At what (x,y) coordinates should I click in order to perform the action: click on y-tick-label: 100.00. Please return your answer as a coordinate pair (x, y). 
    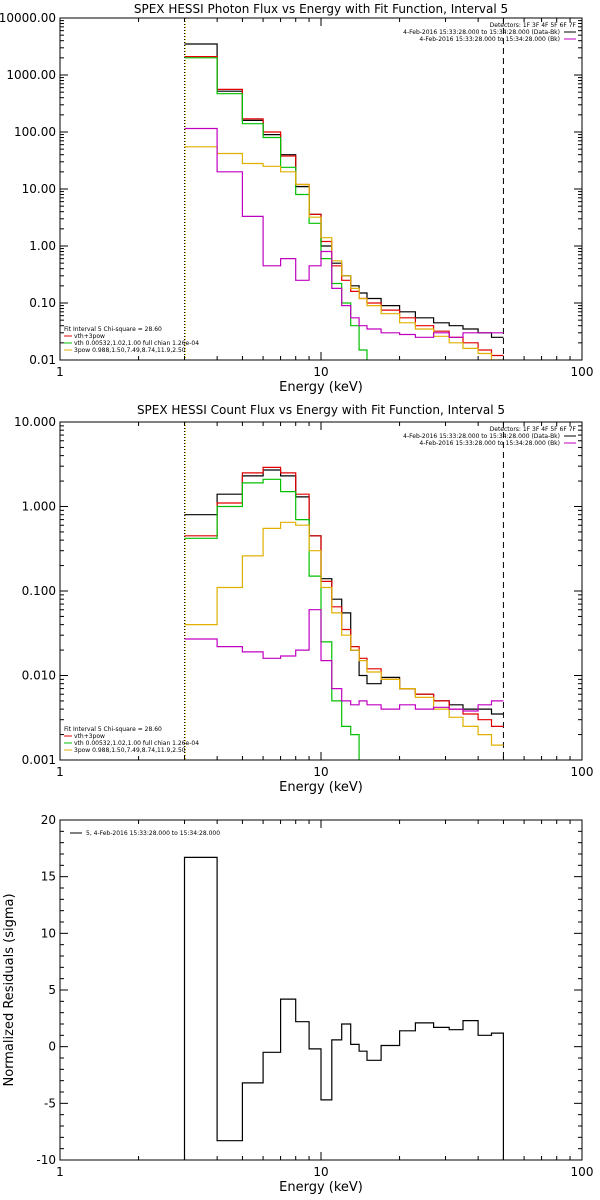
    Looking at the image, I should click on (35, 132).